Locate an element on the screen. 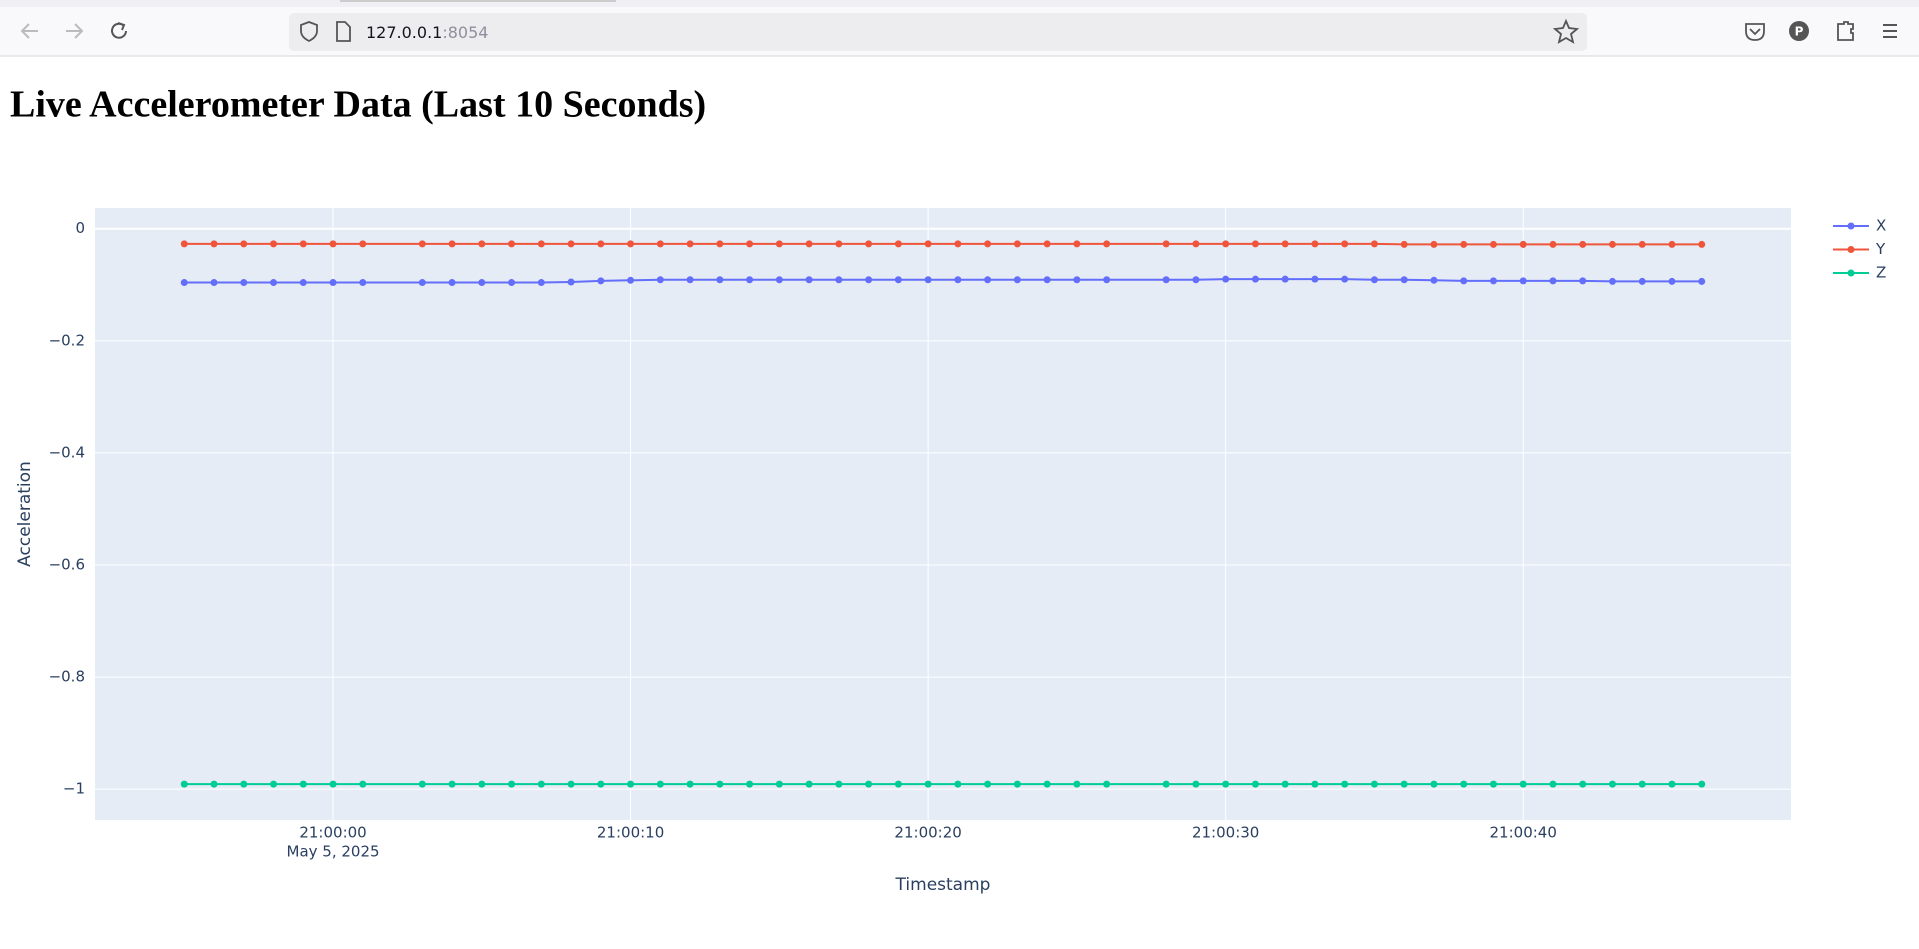  legend-label: Y is located at coordinates (1880, 249).